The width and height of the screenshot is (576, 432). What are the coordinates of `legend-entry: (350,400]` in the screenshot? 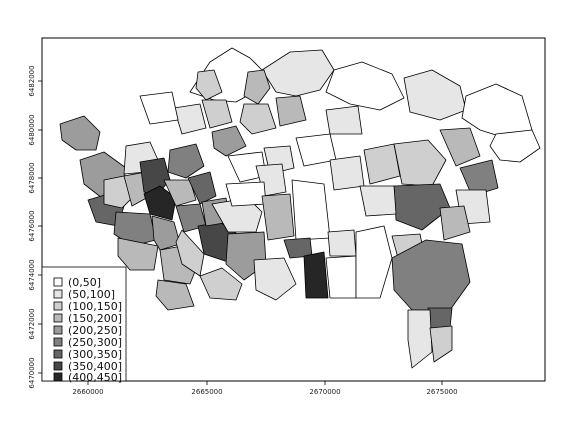 It's located at (87, 366).